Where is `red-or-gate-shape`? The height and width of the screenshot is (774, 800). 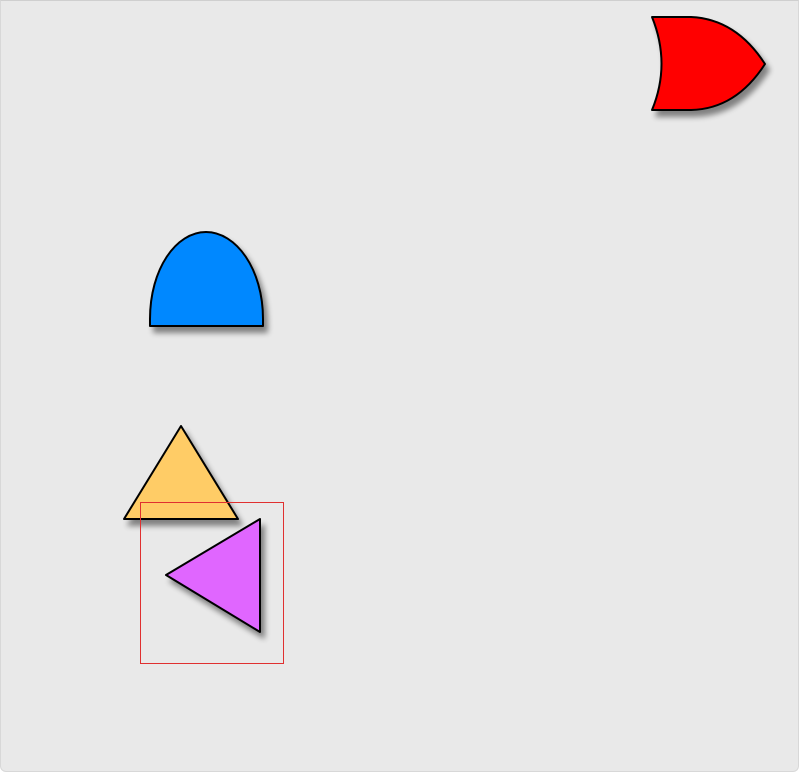
red-or-gate-shape is located at coordinates (708, 63).